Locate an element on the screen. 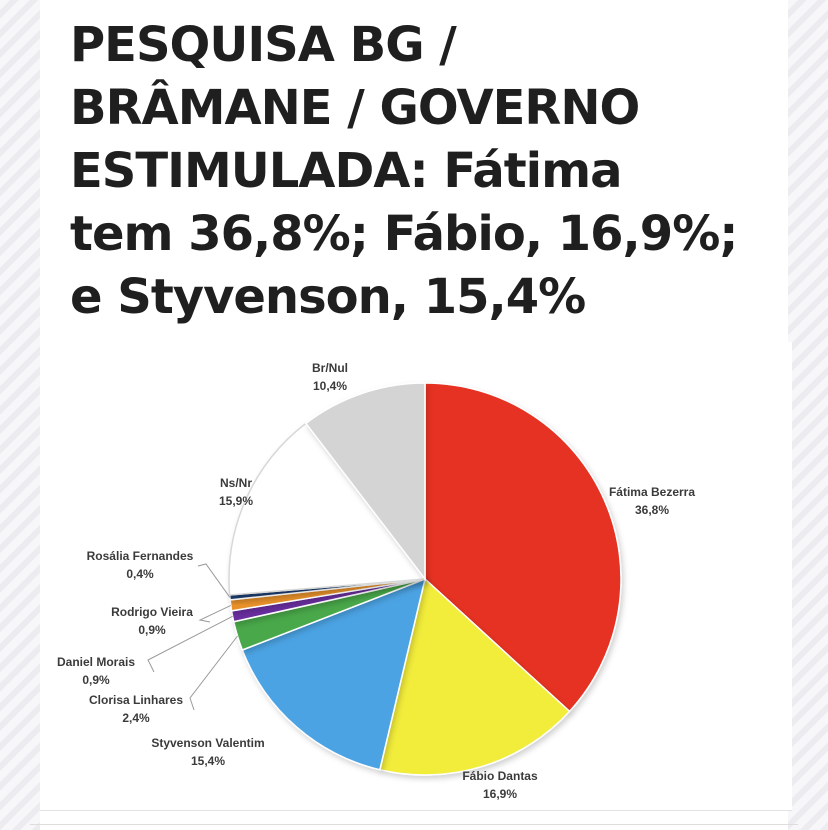 This screenshot has height=830, width=828. slice-value-label: 36,8% is located at coordinates (652, 510).